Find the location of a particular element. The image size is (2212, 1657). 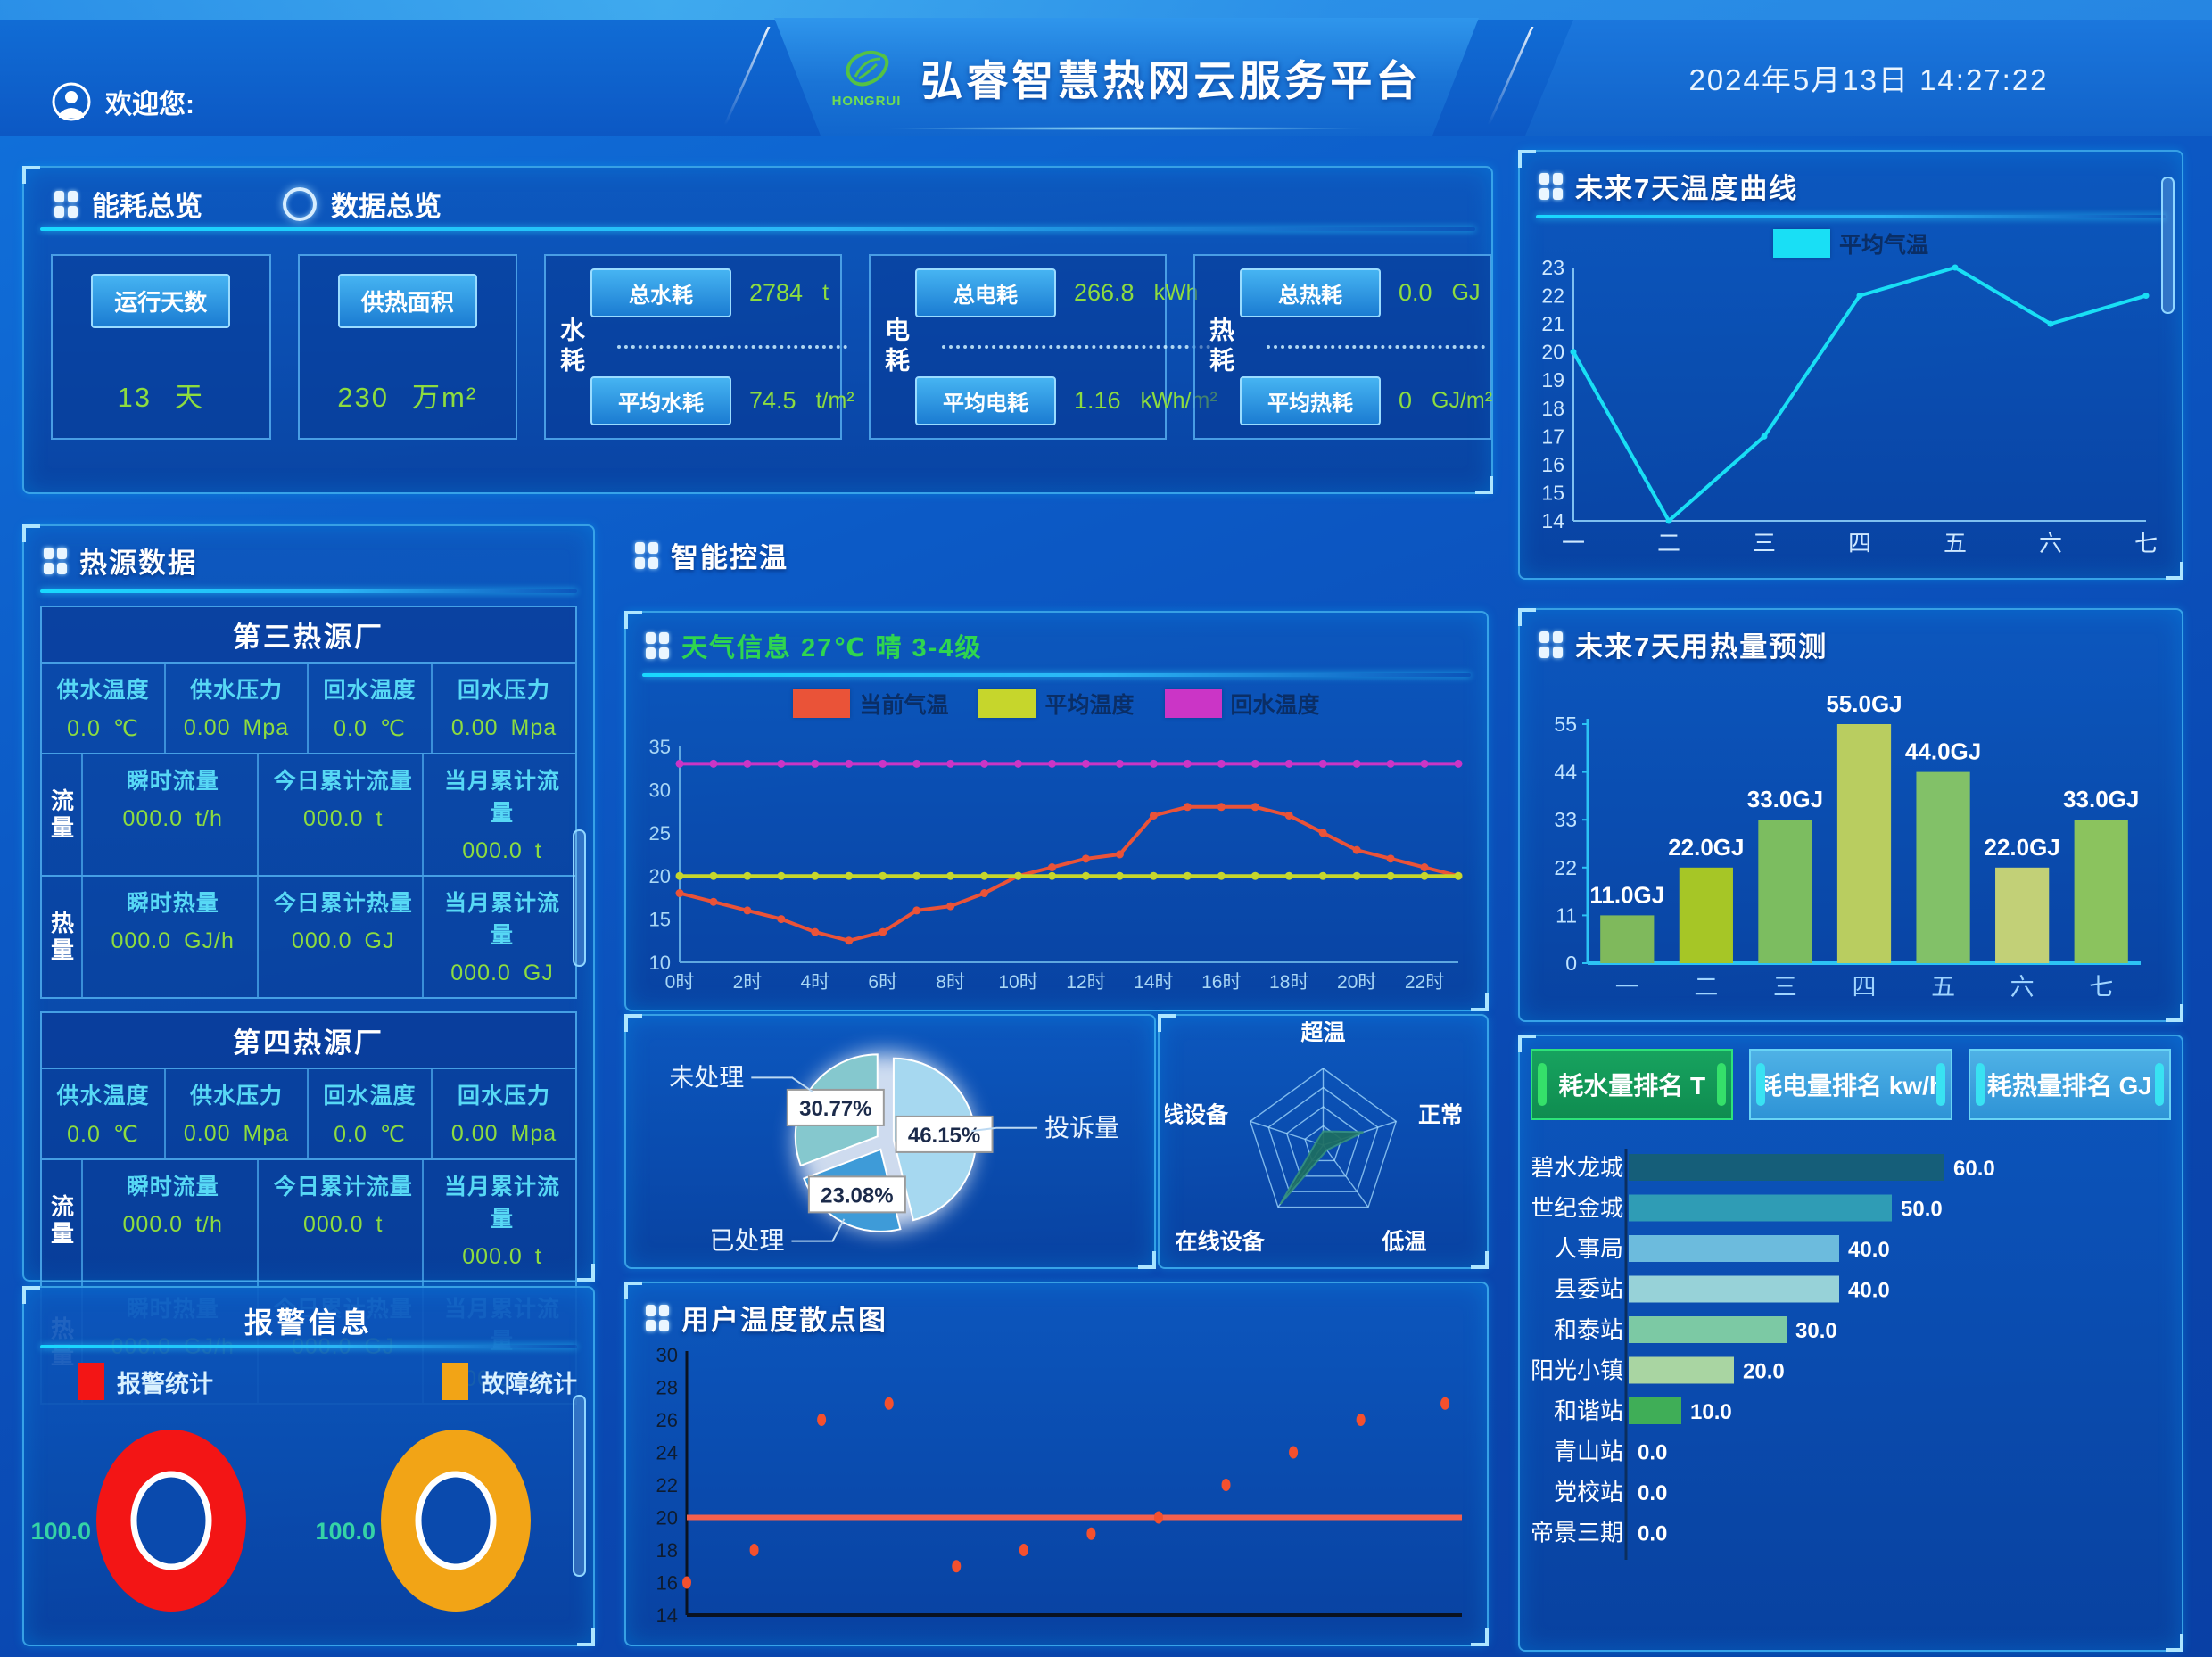

param-cell: 供水压力 0.00 Mpa is located at coordinates (238, 708).